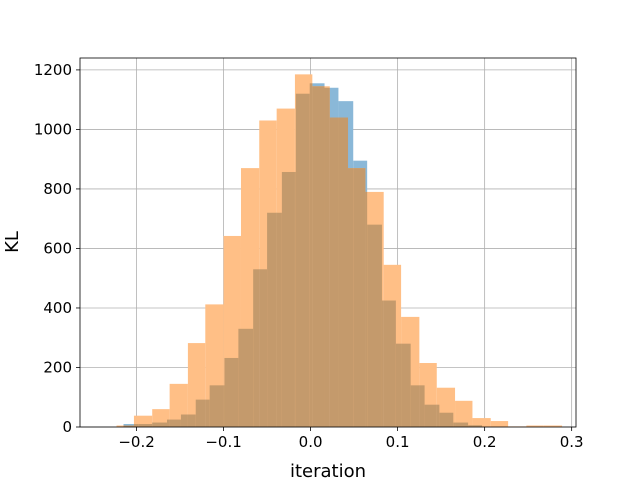 The width and height of the screenshot is (640, 480). I want to click on x-tick-label: 0.0, so click(311, 442).